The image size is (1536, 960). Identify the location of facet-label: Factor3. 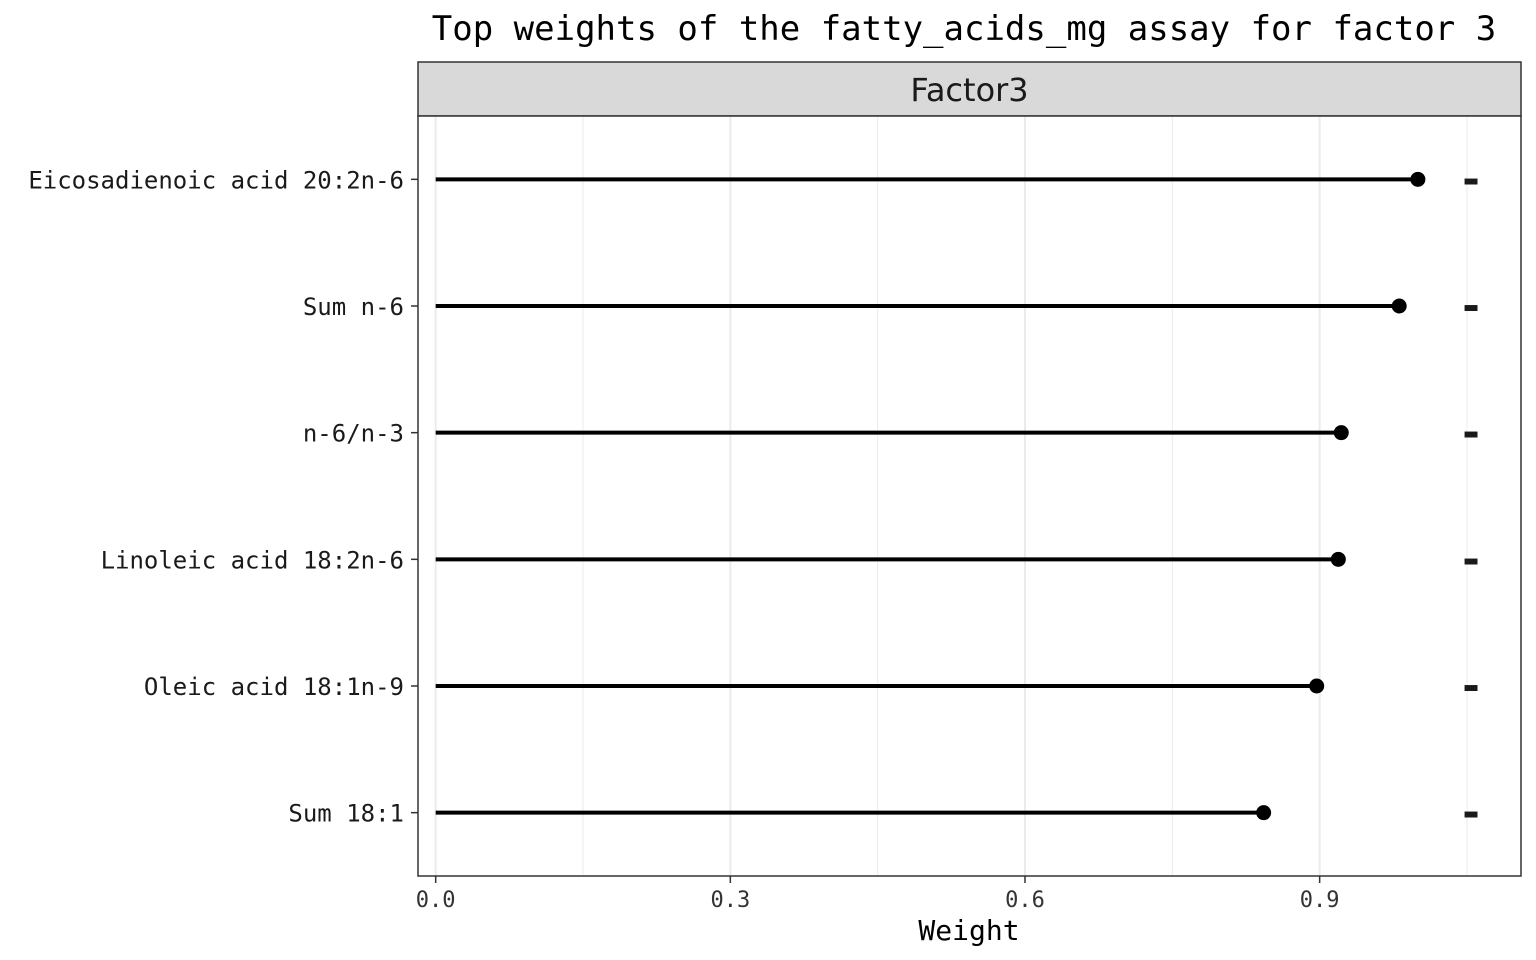
(969, 90).